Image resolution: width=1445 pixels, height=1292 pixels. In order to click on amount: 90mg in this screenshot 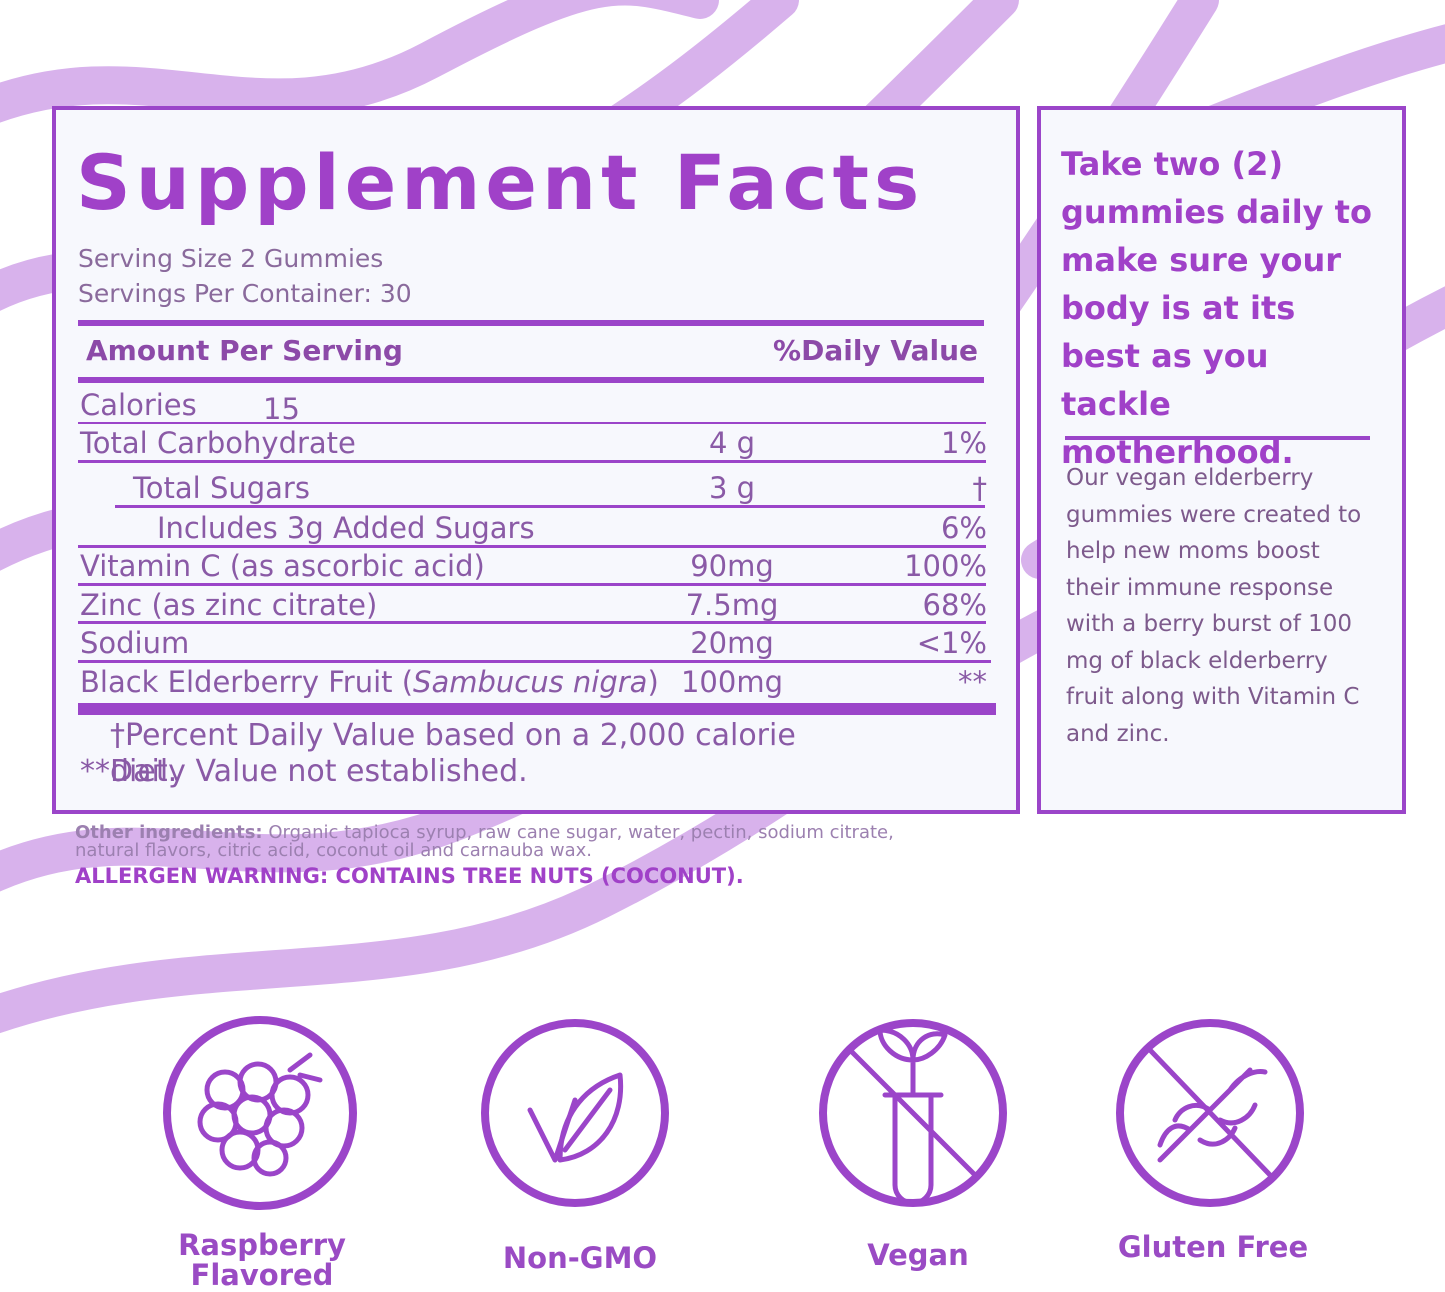, I will do `click(732, 566)`.